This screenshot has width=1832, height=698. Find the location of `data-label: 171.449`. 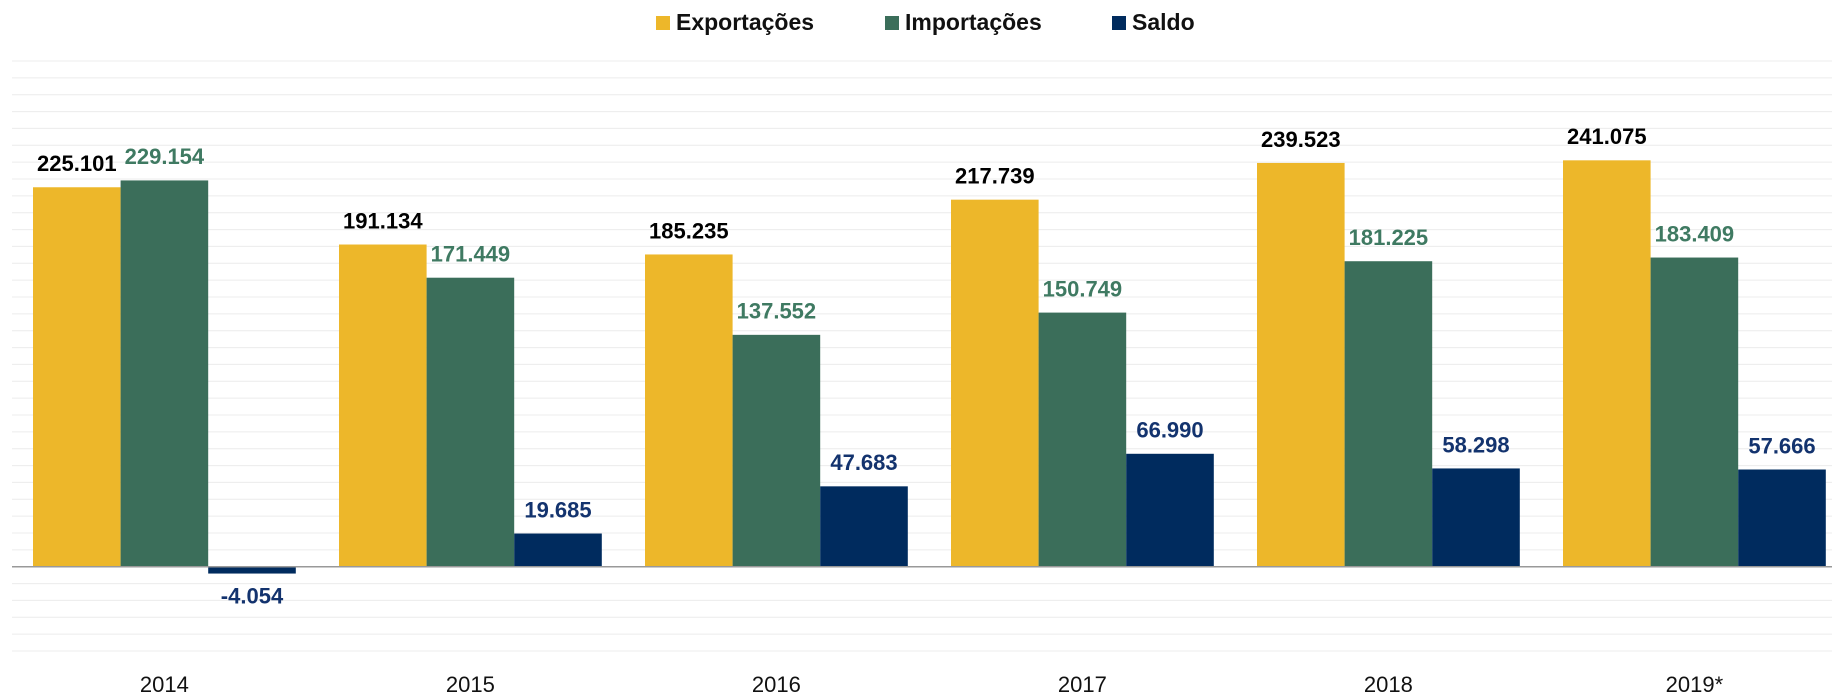

data-label: 171.449 is located at coordinates (471, 254).